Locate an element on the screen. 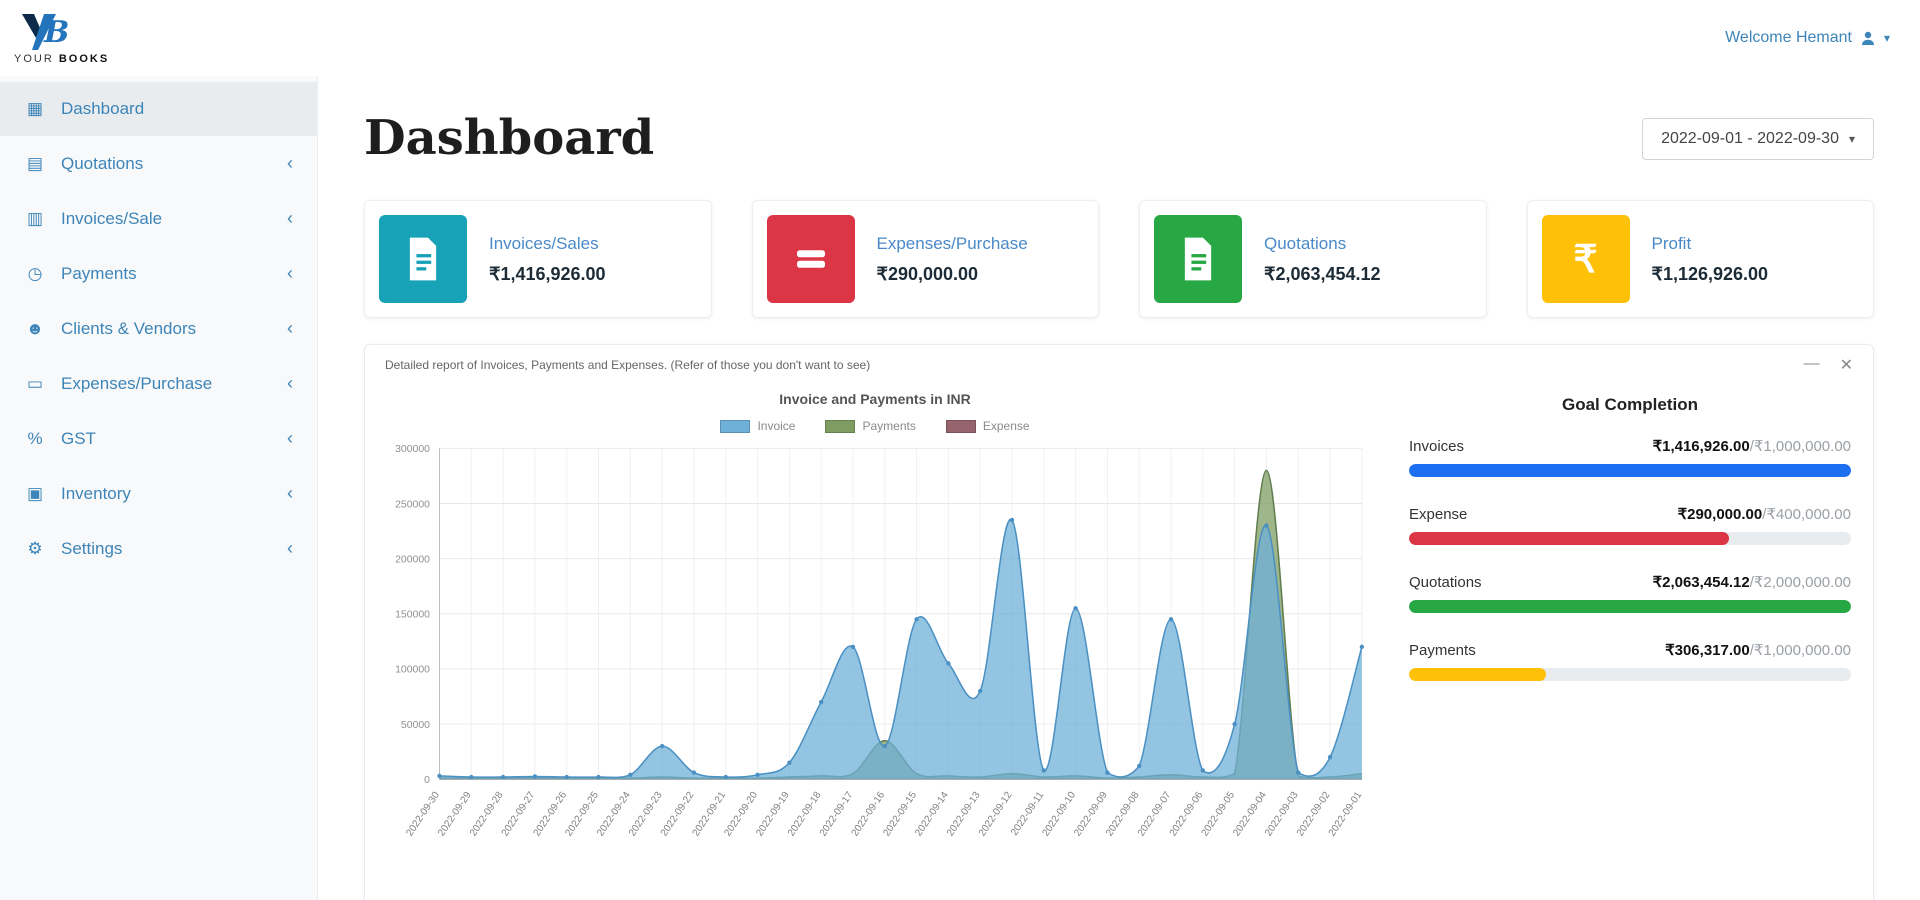 The height and width of the screenshot is (900, 1920). chart-legend: Invoice Payments Expense is located at coordinates (875, 426).